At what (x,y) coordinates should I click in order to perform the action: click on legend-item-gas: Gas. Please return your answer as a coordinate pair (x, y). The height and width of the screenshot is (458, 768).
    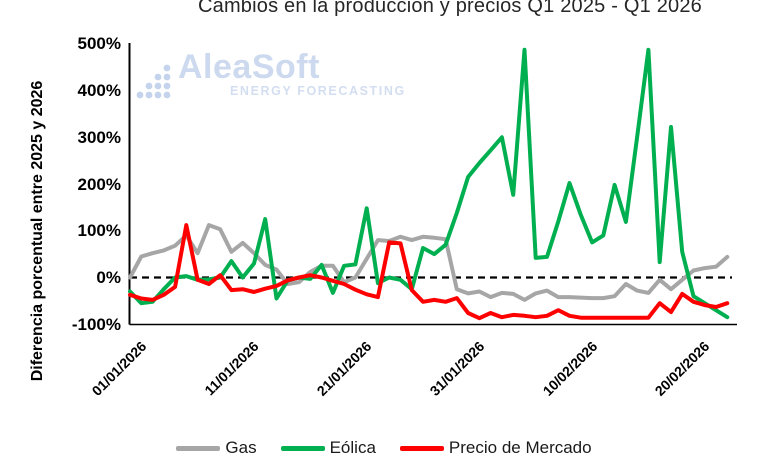
    Looking at the image, I should click on (216, 448).